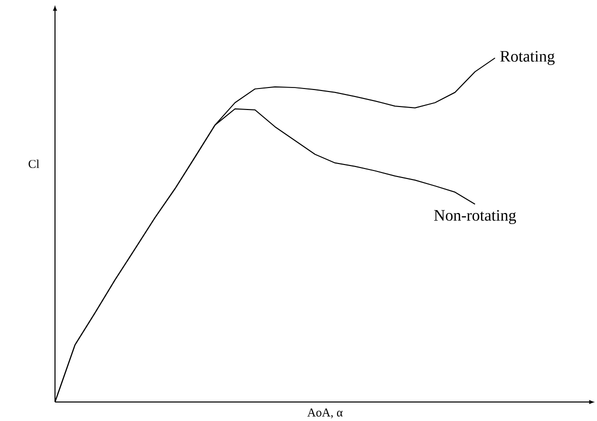 Image resolution: width=597 pixels, height=421 pixels. I want to click on x-axis-title: AoA, α, so click(325, 413).